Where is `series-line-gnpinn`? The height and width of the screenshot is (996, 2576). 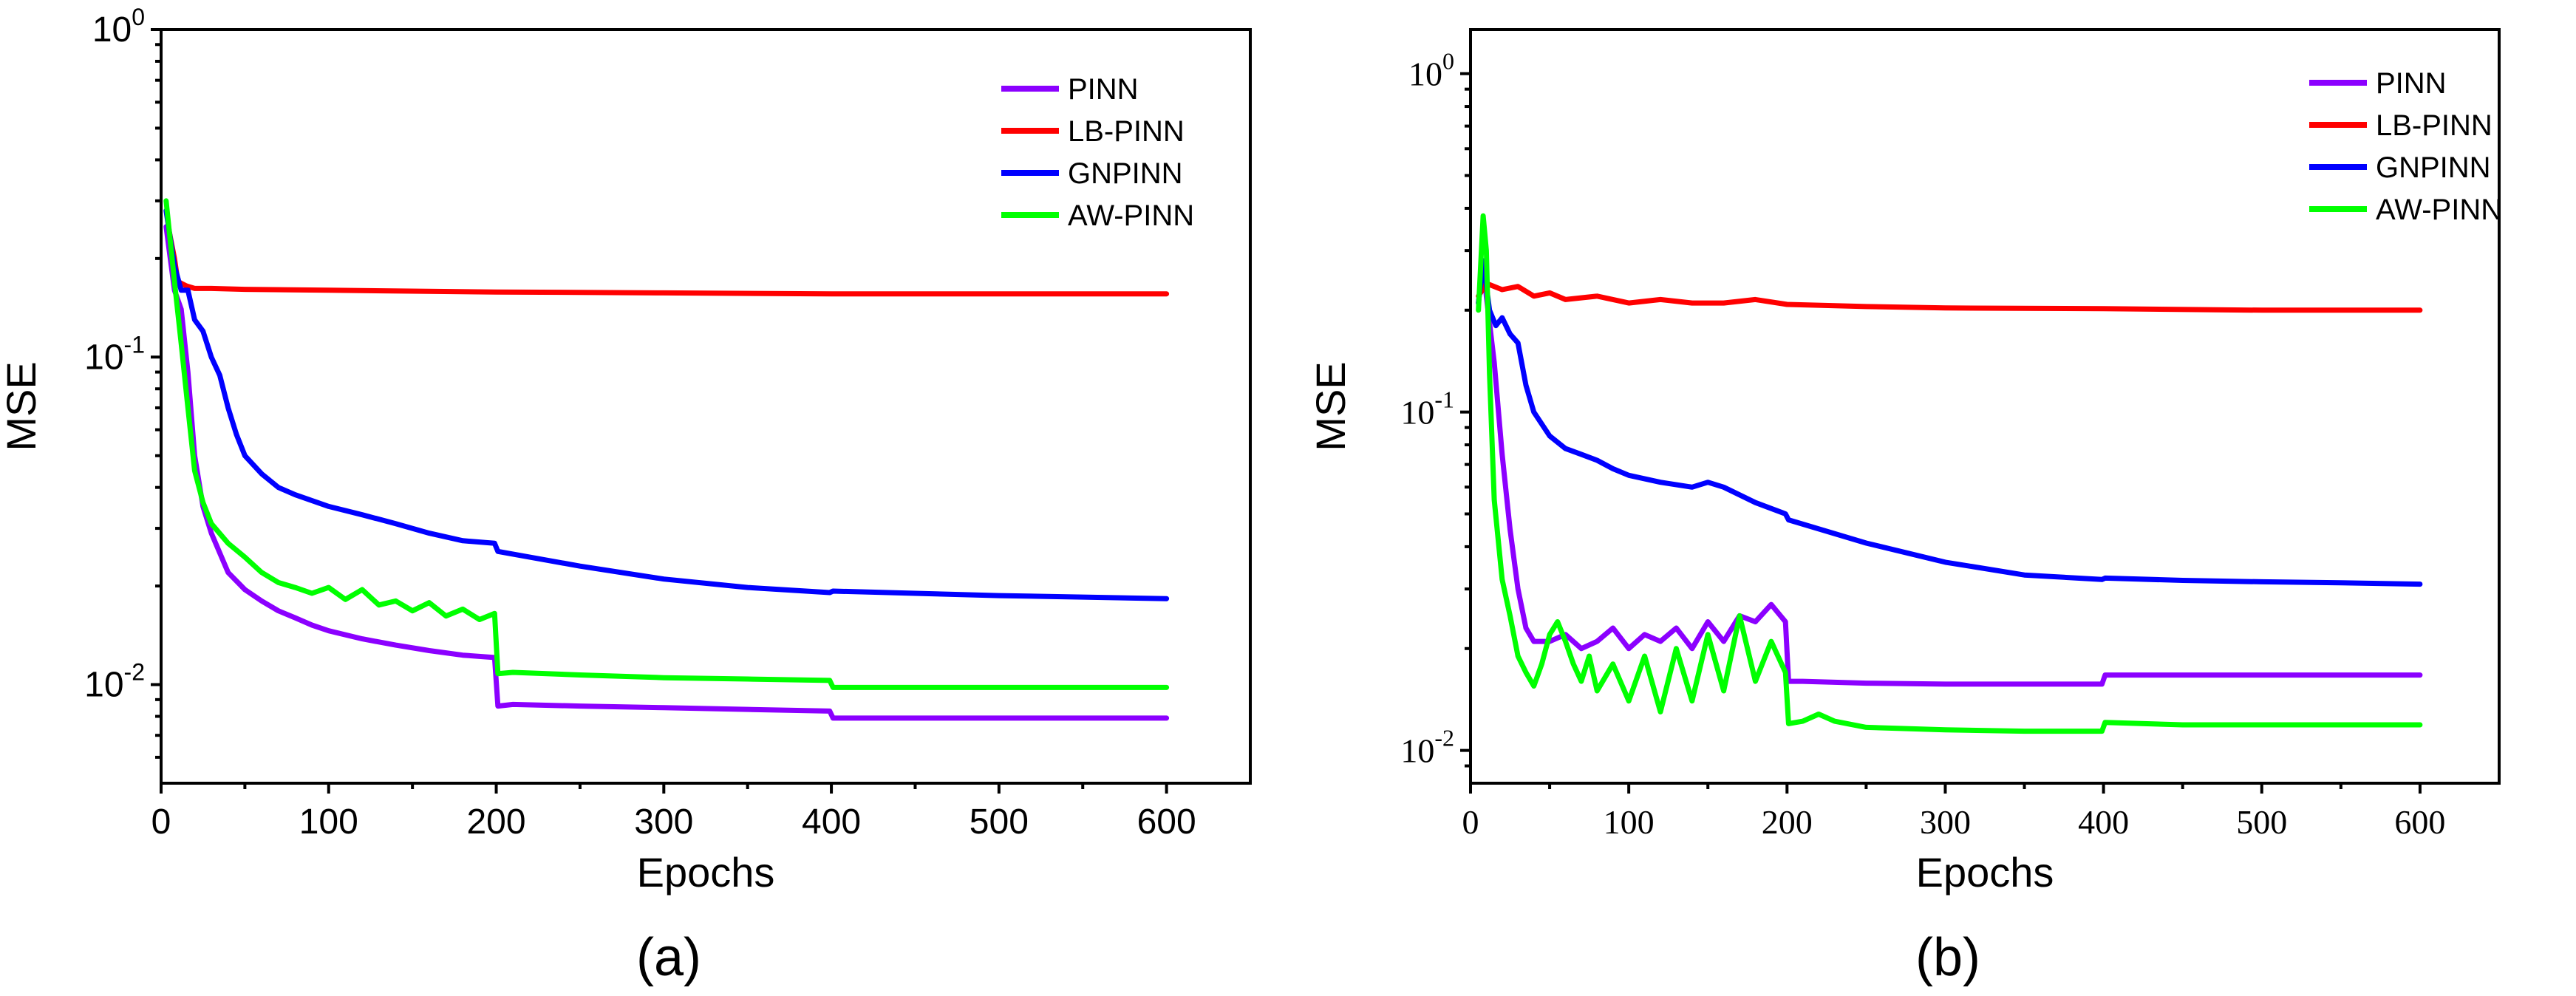
series-line-gnpinn is located at coordinates (1949, 422).